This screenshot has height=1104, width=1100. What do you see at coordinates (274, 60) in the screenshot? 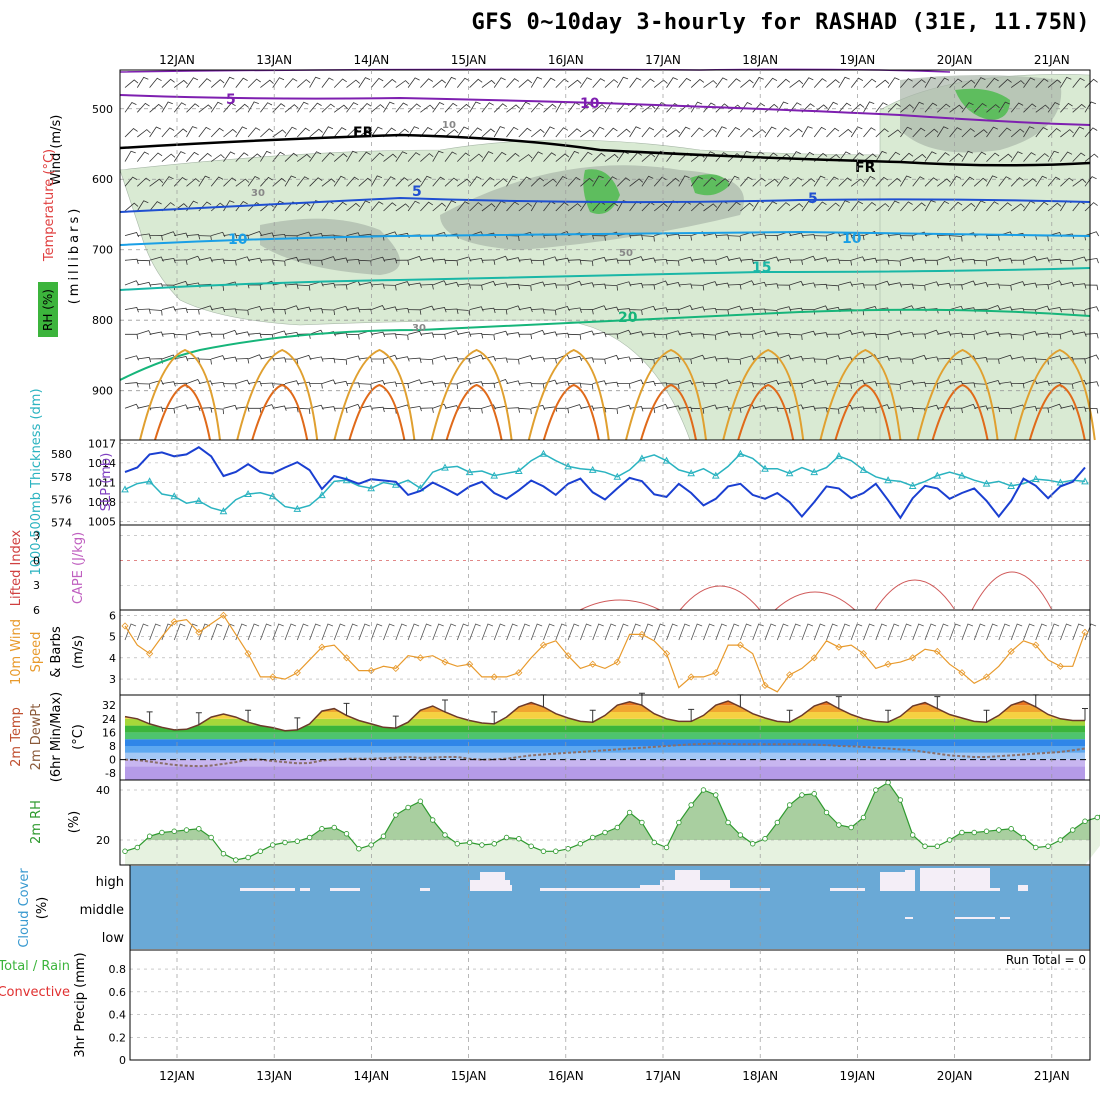
I see `date-label-top: 13JAN` at bounding box center [274, 60].